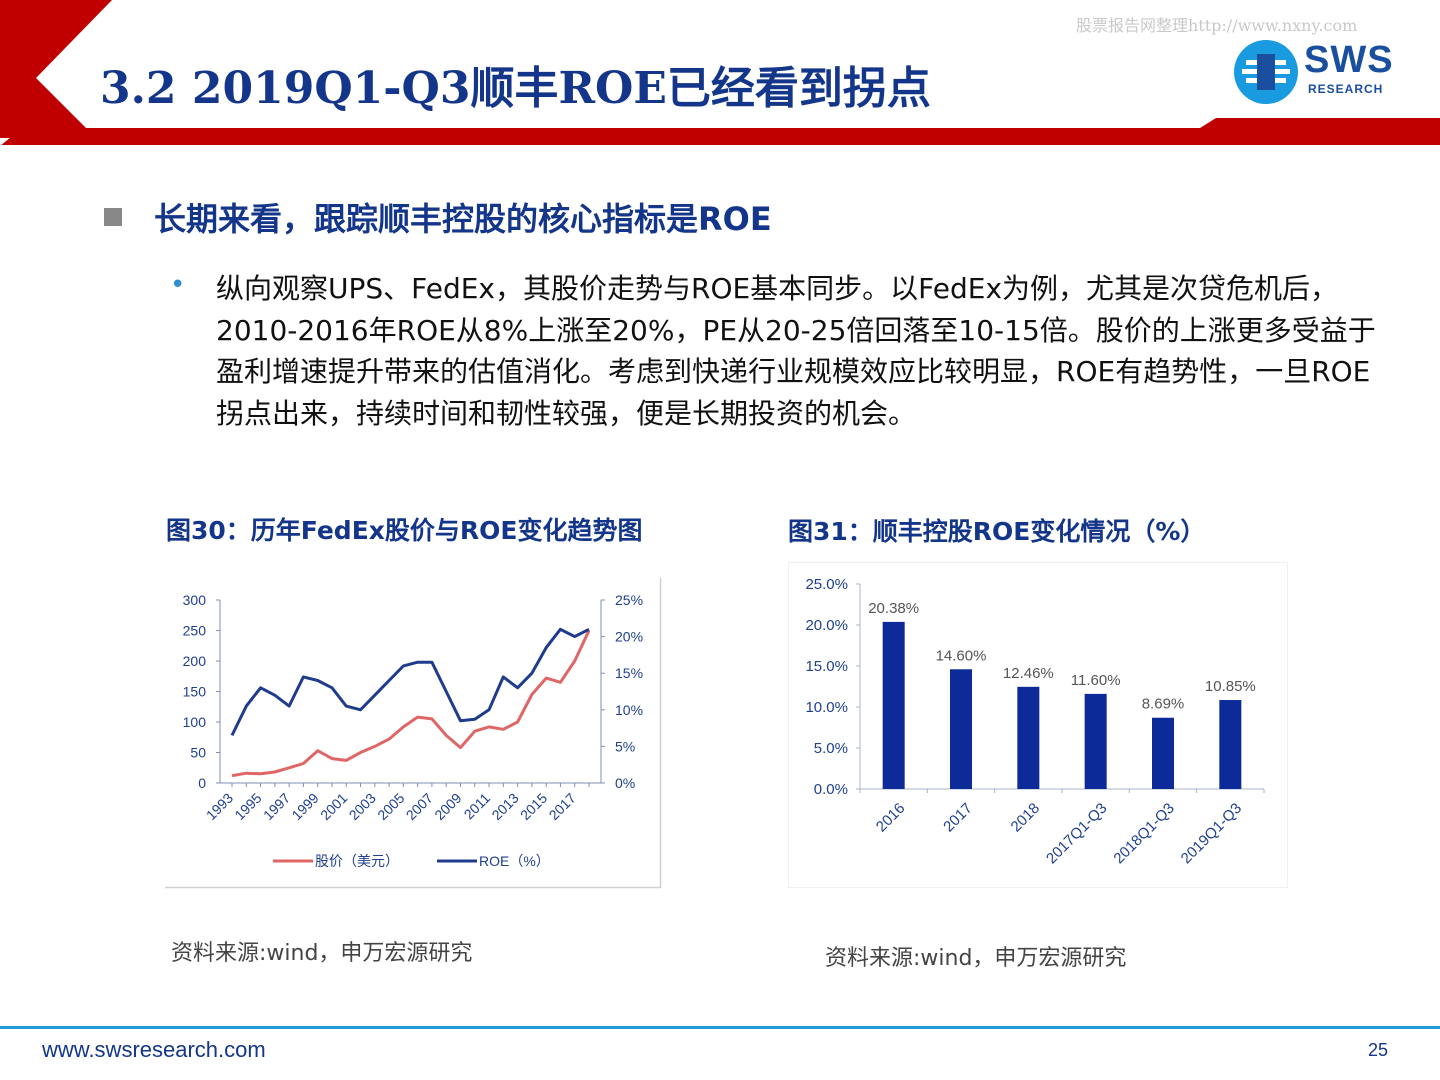  What do you see at coordinates (976, 958) in the screenshot?
I see `figure-31-source: 资料来源:wind，申万宏源研究` at bounding box center [976, 958].